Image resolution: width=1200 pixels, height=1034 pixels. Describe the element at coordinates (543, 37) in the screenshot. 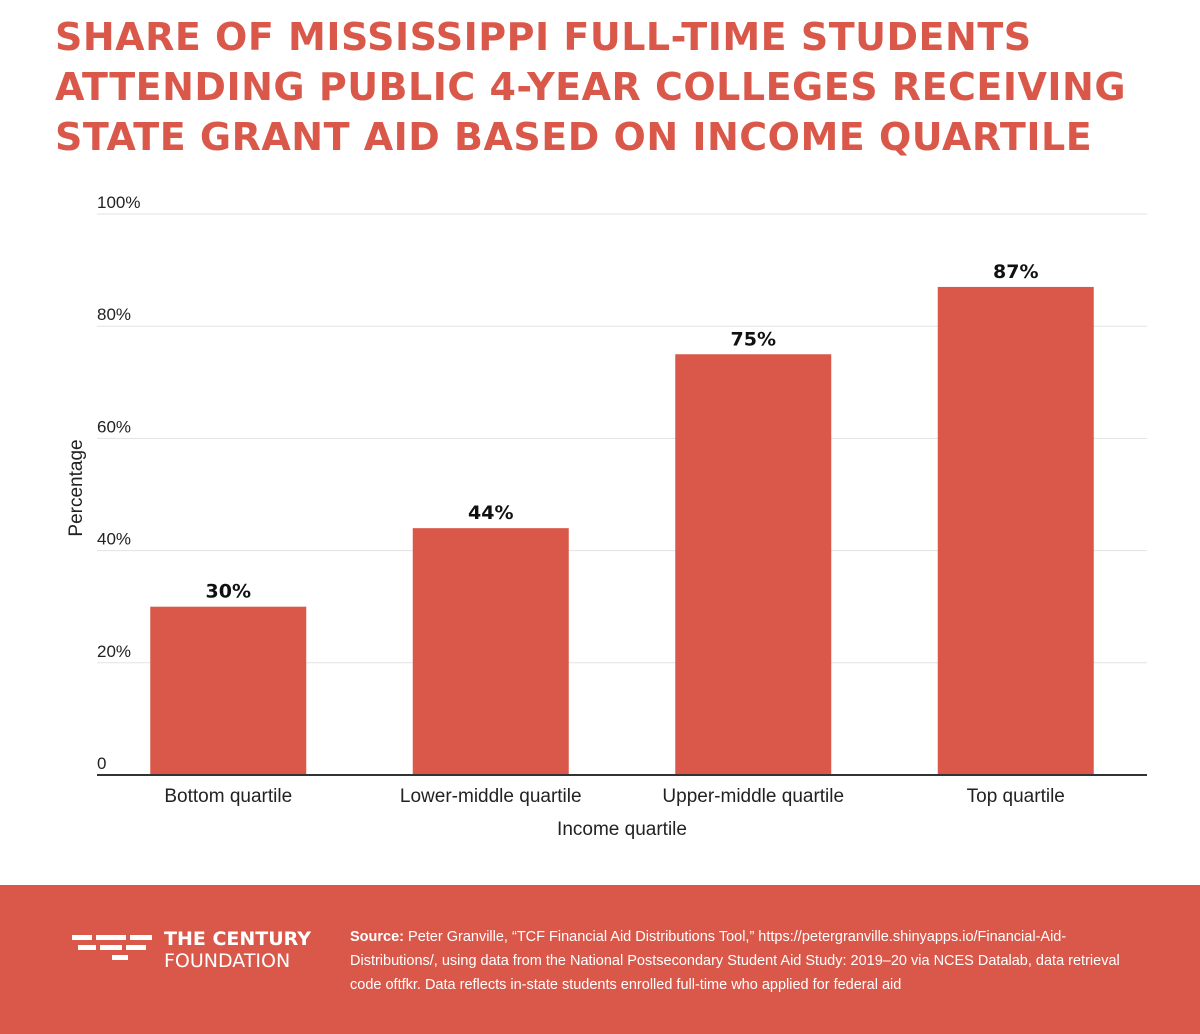

I see `title-line: SHARE OF MISSISSIPPI FULL-TIME STUDENTS` at that location.